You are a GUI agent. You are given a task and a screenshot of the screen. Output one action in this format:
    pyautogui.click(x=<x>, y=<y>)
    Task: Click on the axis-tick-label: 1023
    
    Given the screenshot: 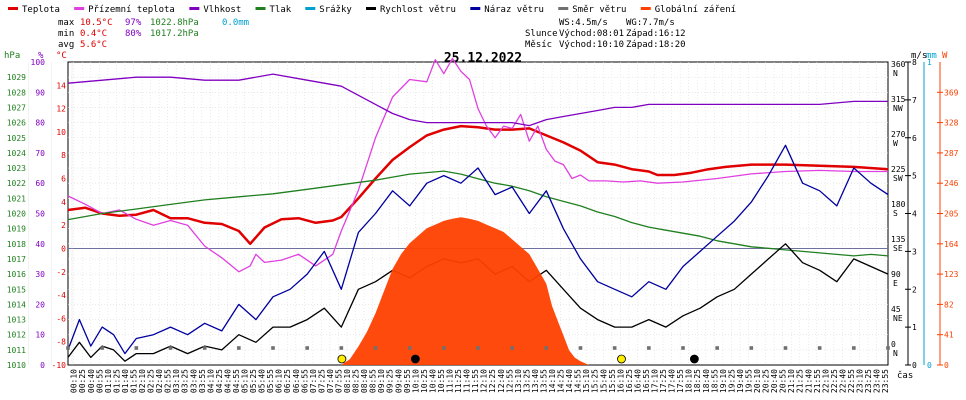 What is the action you would take?
    pyautogui.click(x=16, y=168)
    